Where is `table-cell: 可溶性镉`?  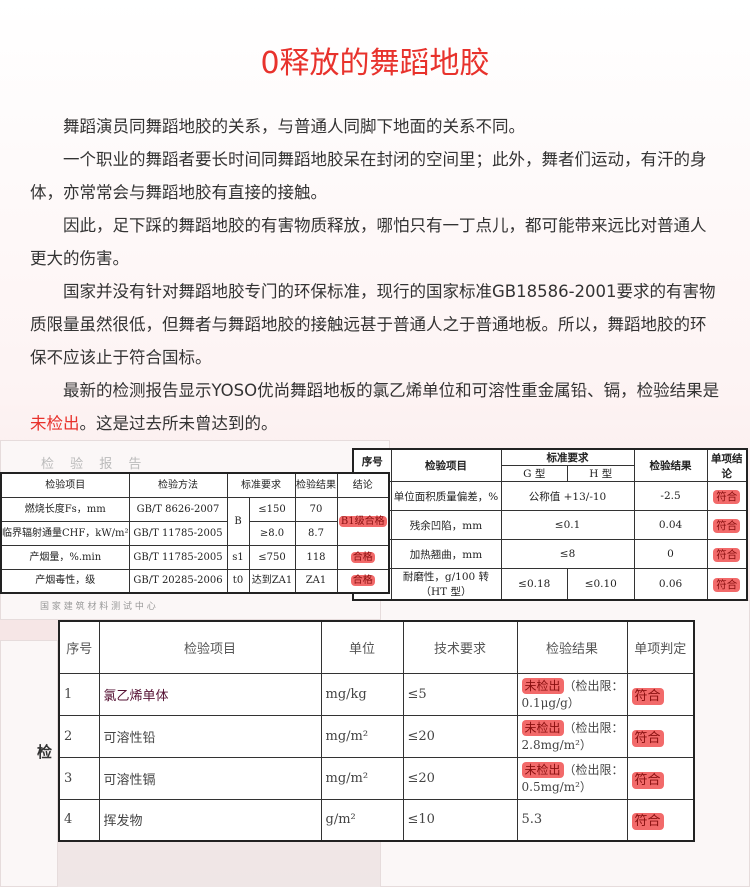
table-cell: 可溶性镉 is located at coordinates (210, 778).